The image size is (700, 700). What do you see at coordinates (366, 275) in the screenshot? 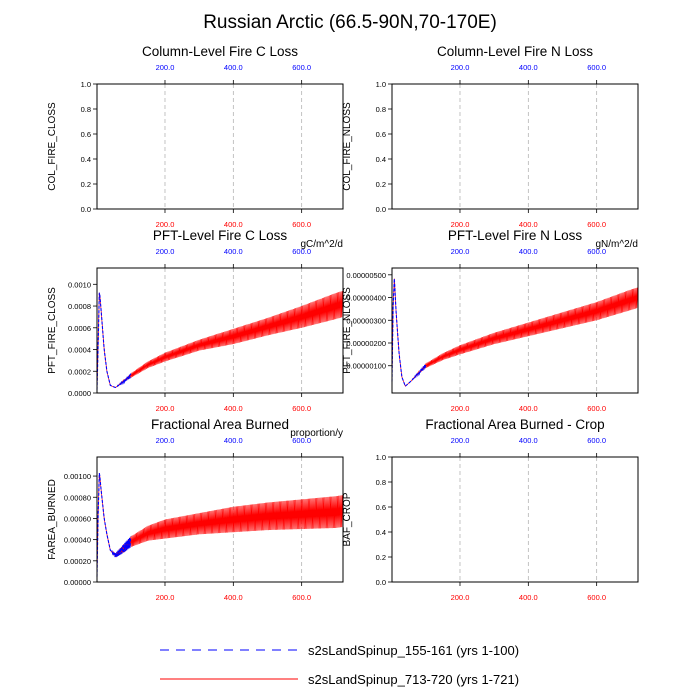
I see `y-tick-label: 0.00000500` at bounding box center [366, 275].